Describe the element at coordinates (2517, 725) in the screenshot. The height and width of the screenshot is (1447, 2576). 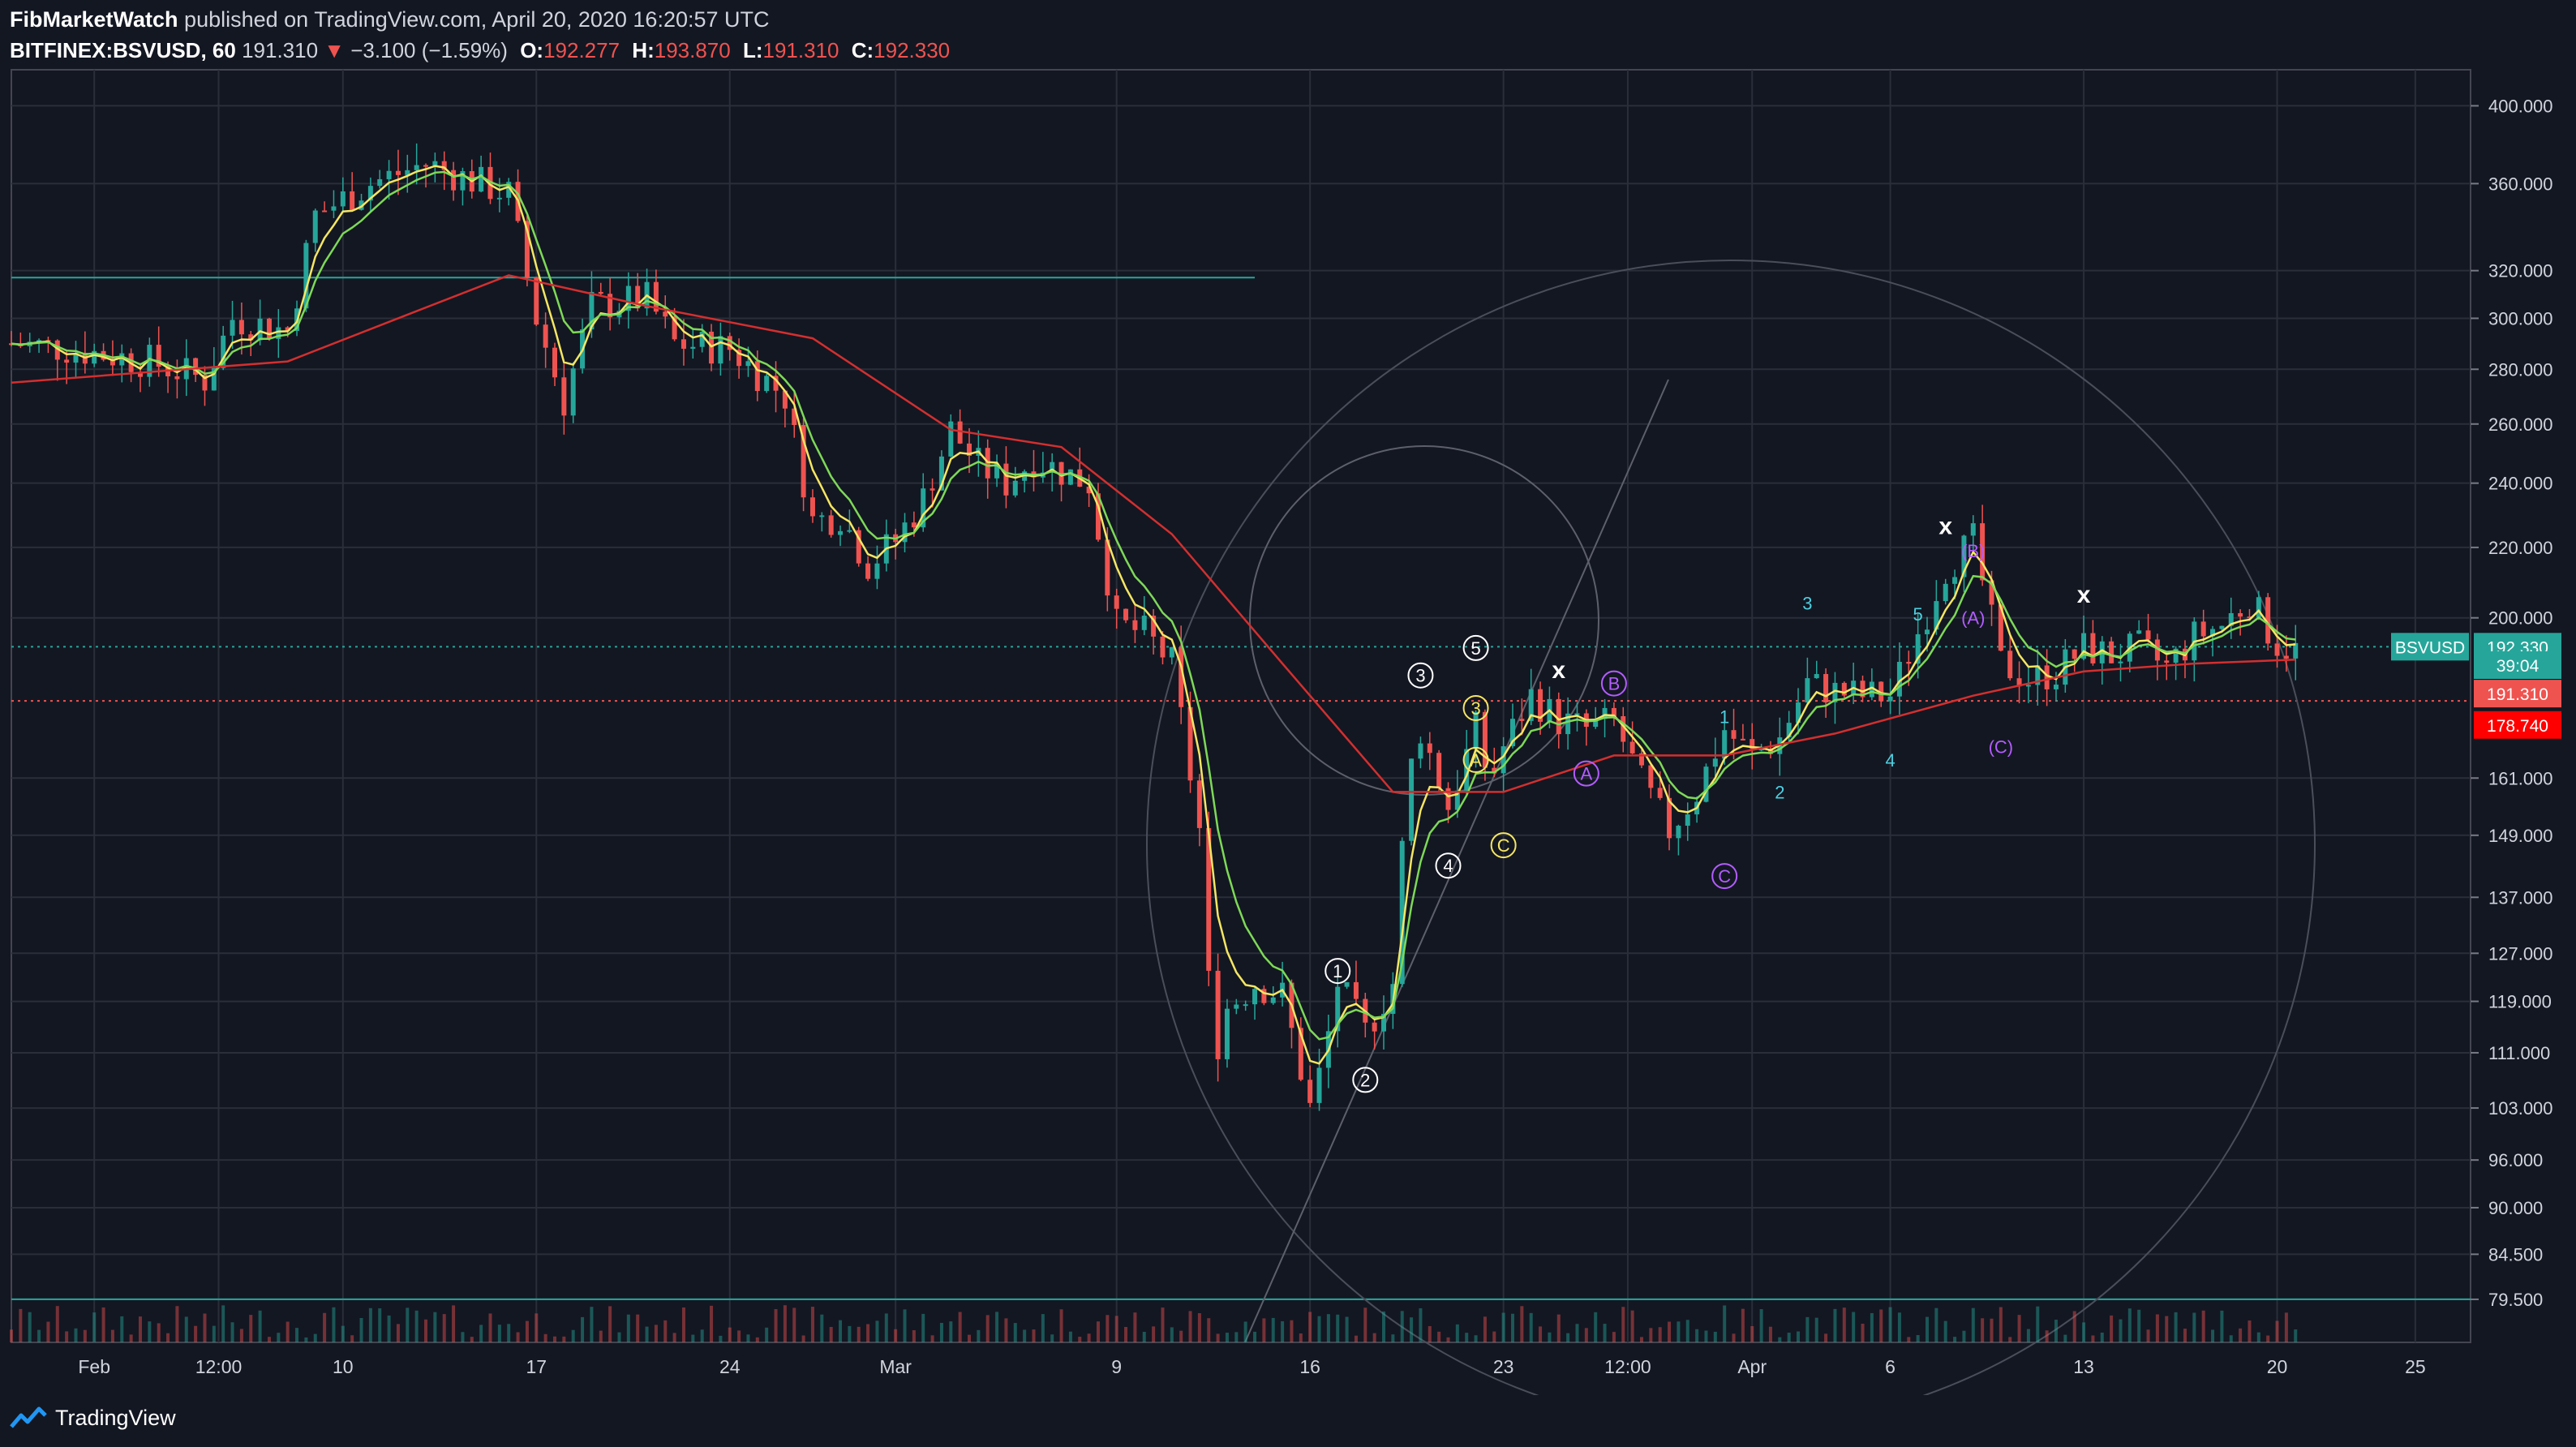
I see `axis-price-tag` at that location.